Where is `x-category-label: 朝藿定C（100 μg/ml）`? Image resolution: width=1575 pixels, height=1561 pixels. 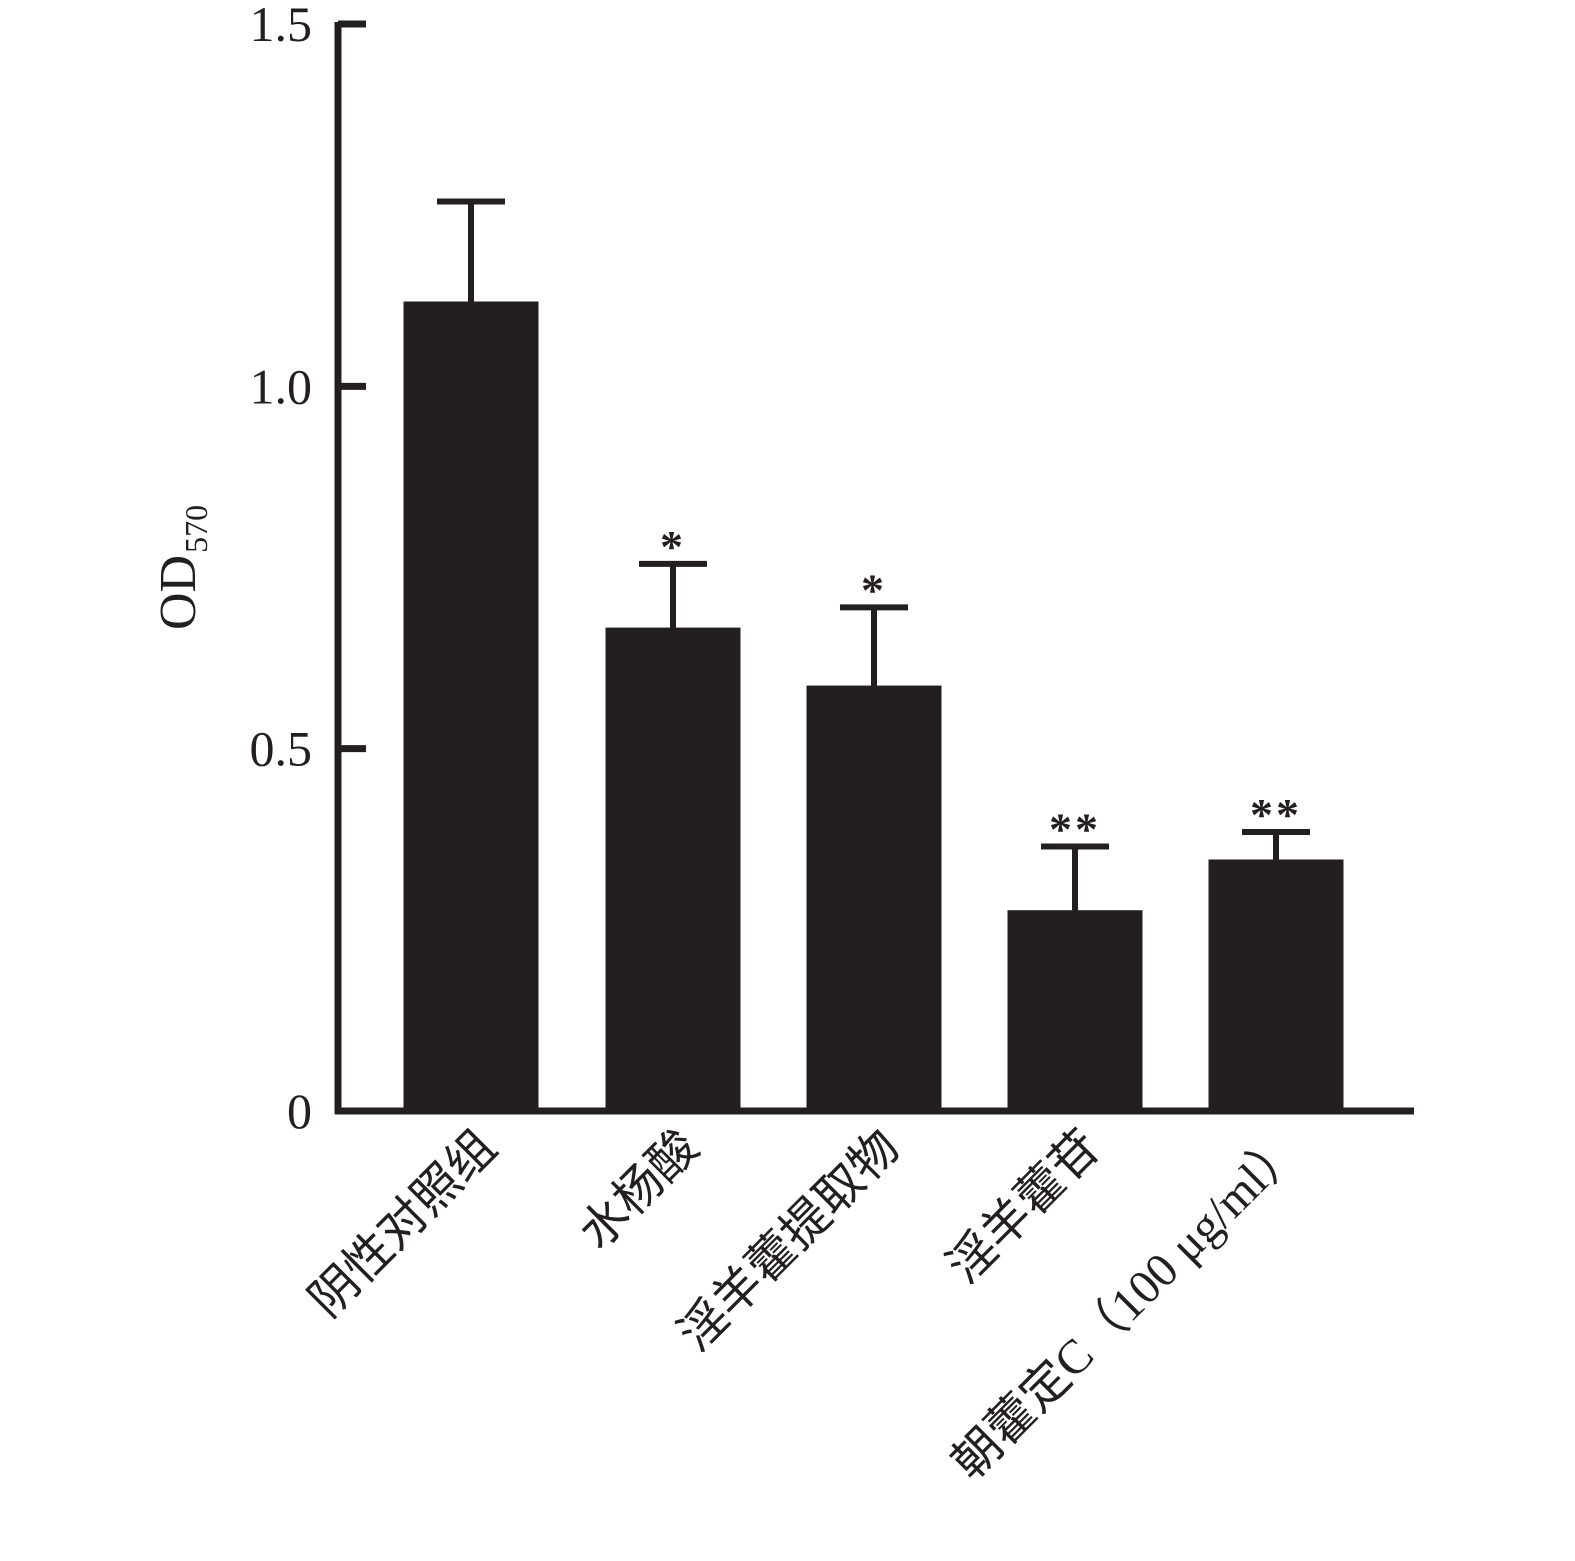 x-category-label: 朝藿定C（100 μg/ml） is located at coordinates (1127, 1305).